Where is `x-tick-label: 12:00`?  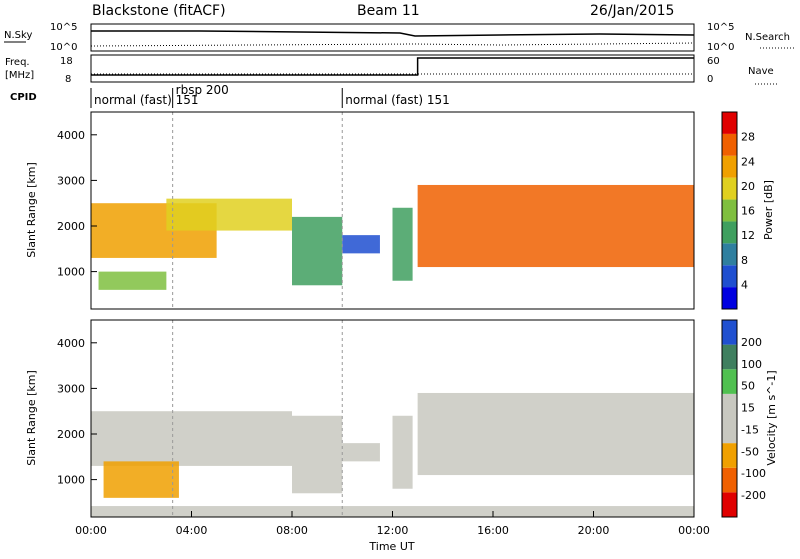
x-tick-label: 12:00 is located at coordinates (393, 530).